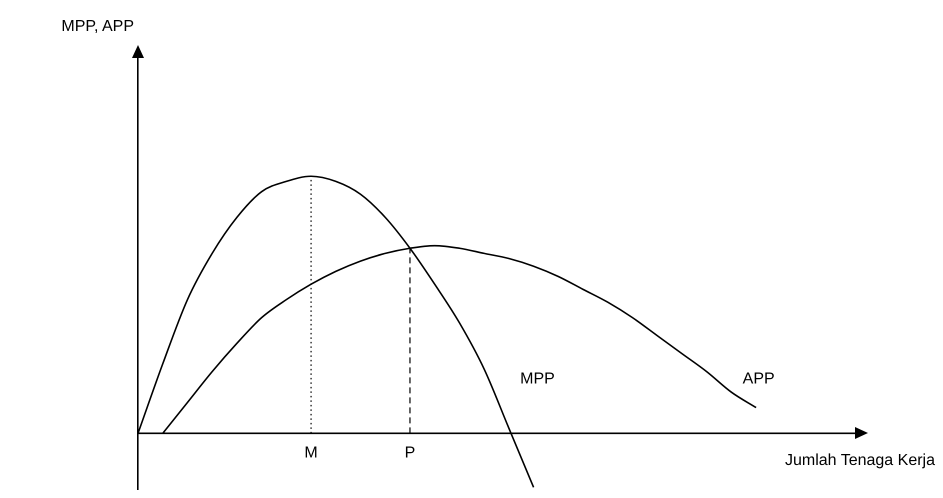  What do you see at coordinates (537, 379) in the screenshot?
I see `series-label: MPP` at bounding box center [537, 379].